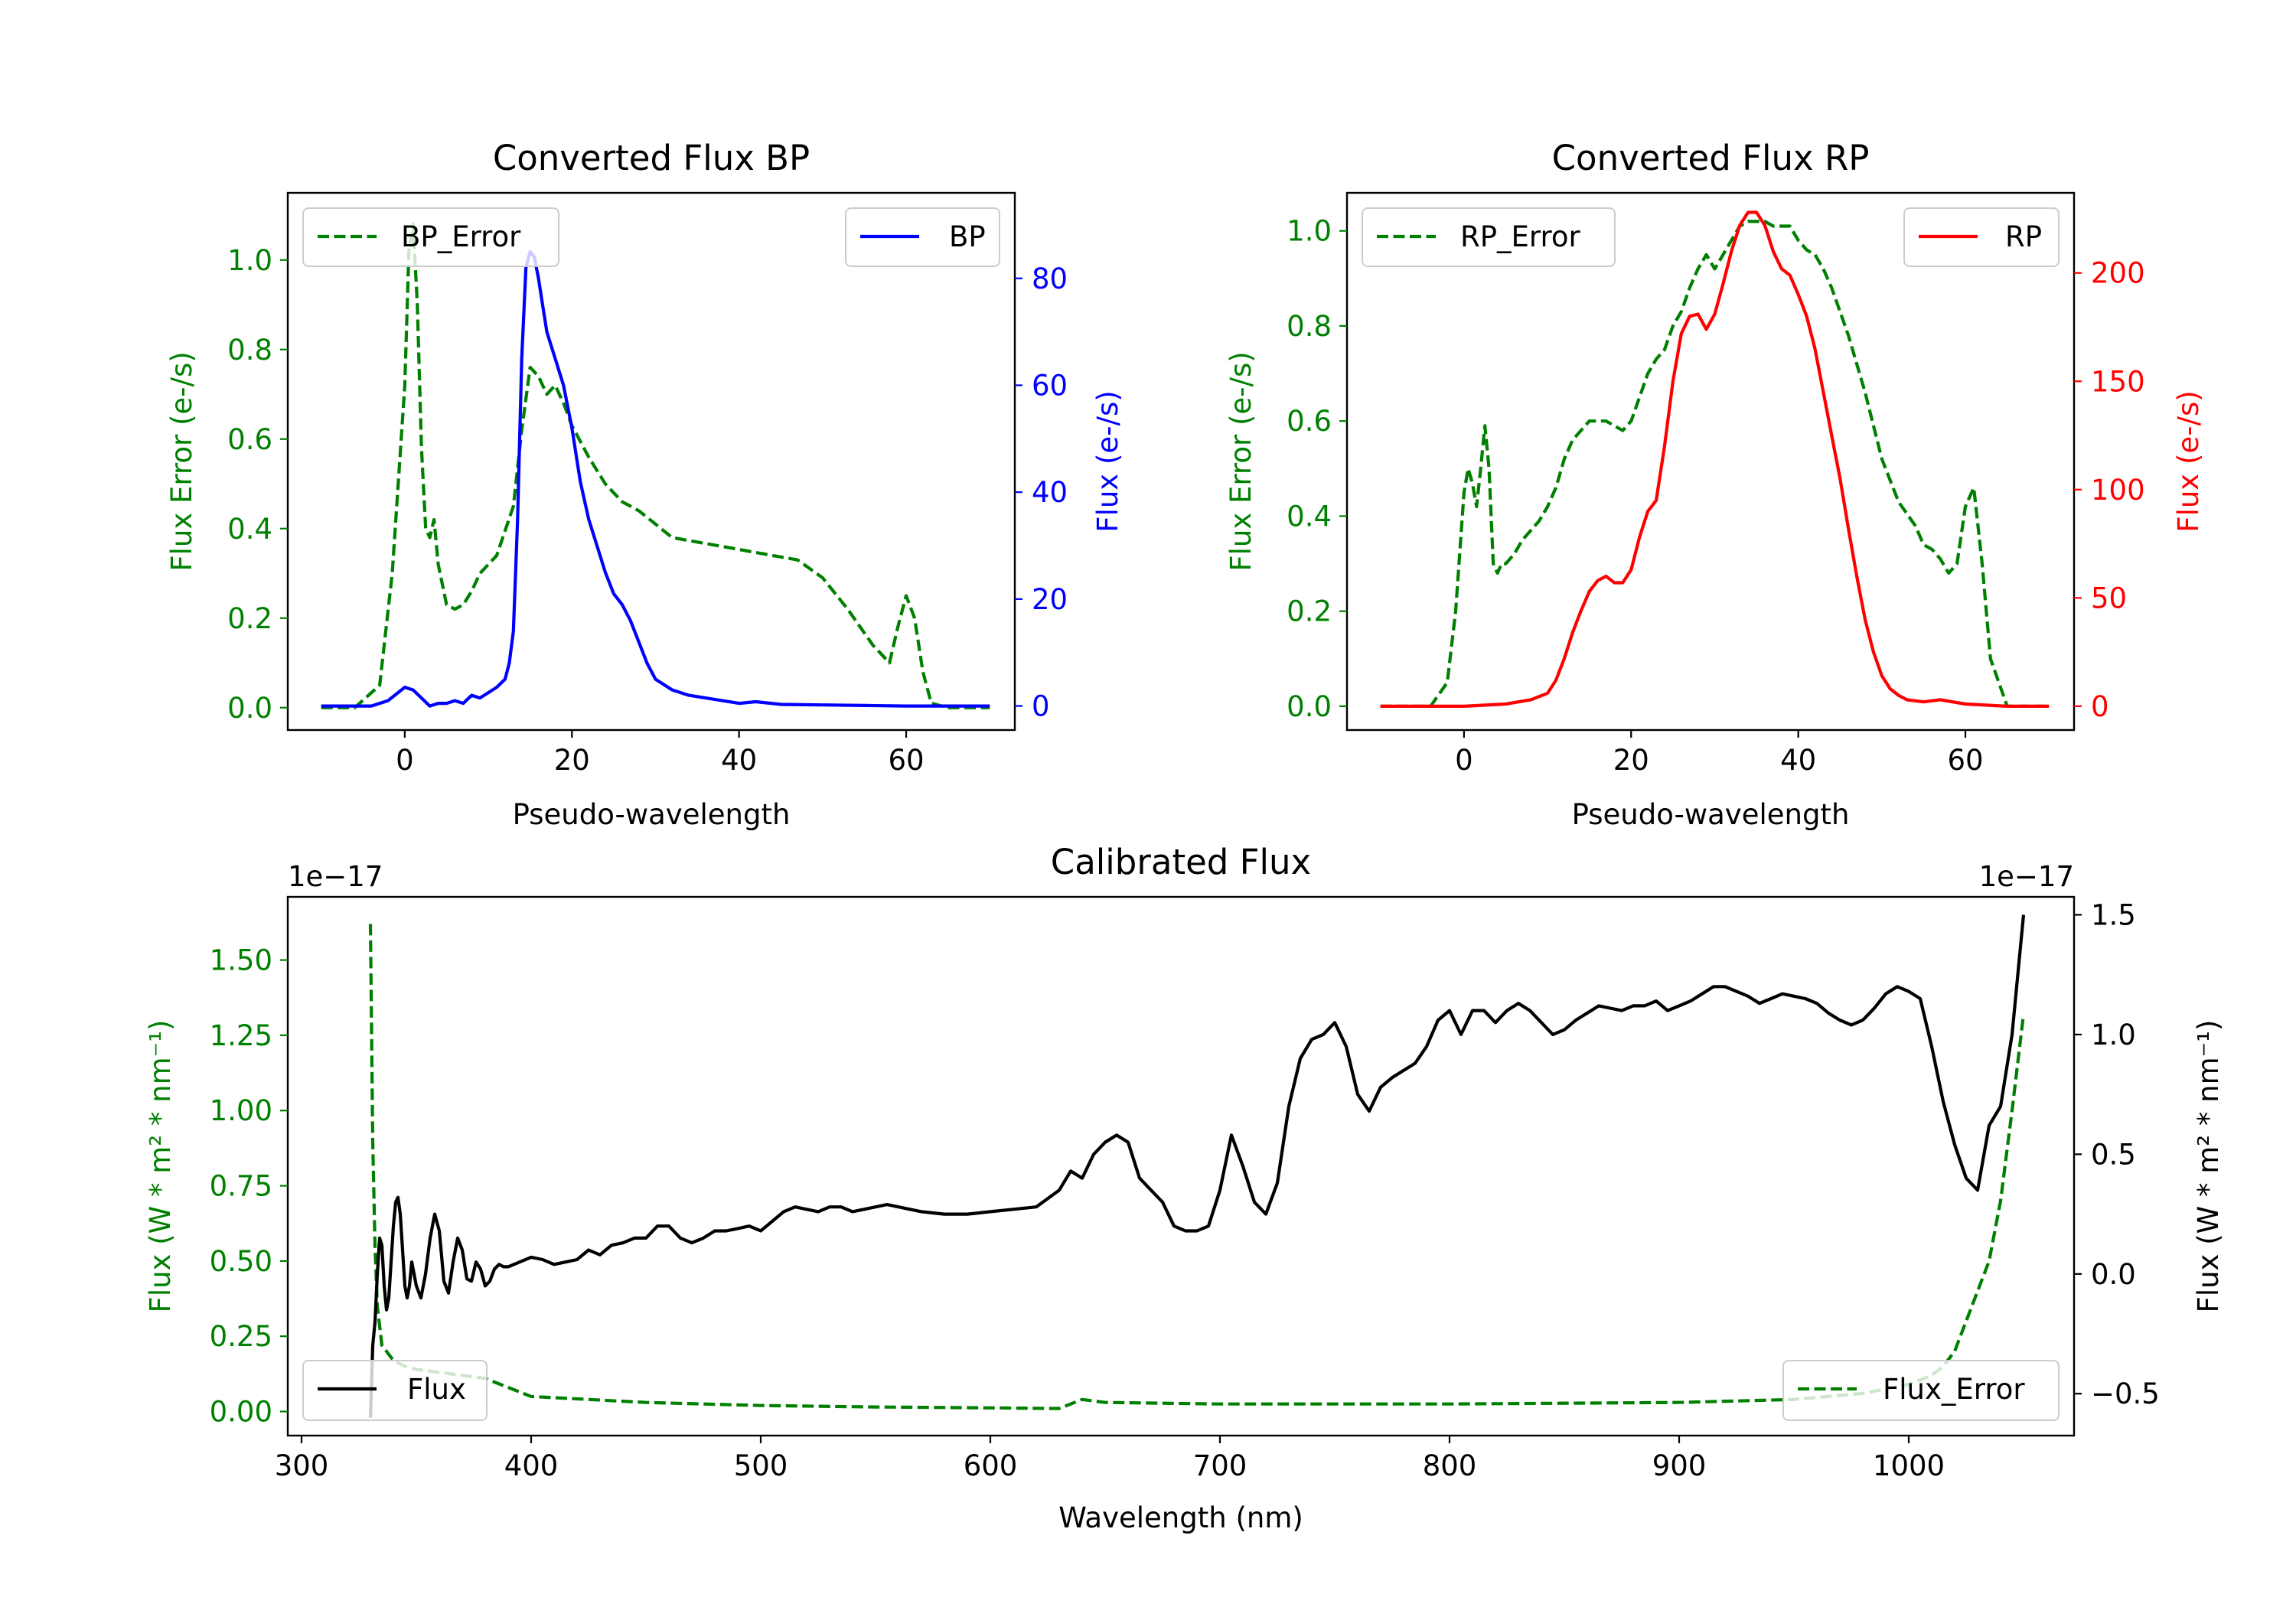  Describe the element at coordinates (1909, 1465) in the screenshot. I see `calibrated-x-tick-label: 1000` at that location.